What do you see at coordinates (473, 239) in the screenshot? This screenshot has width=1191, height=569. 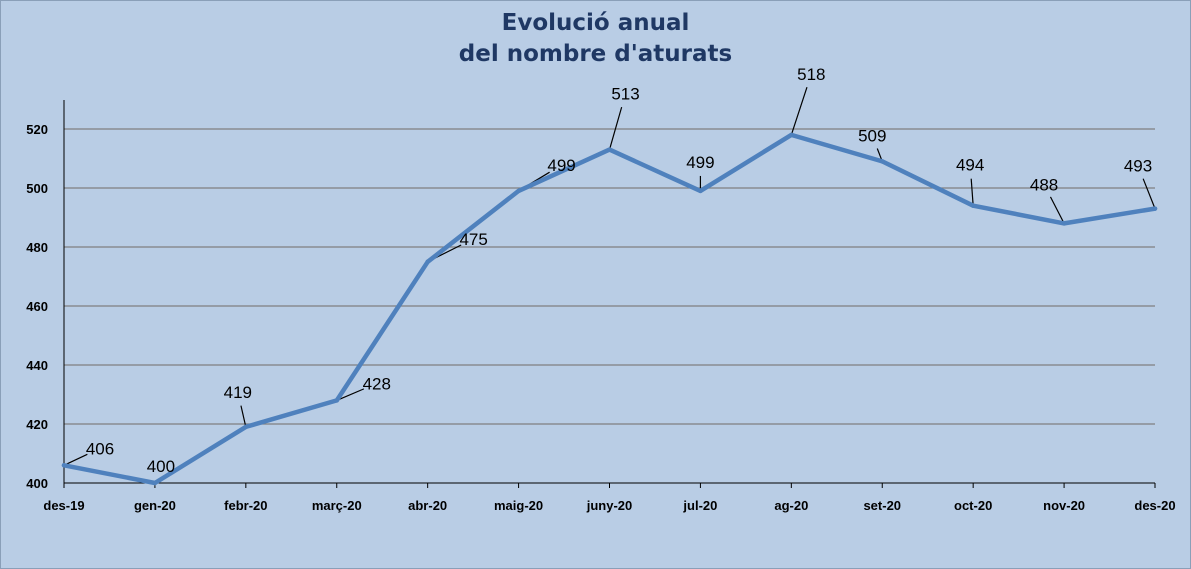 I see `data-label: 475` at bounding box center [473, 239].